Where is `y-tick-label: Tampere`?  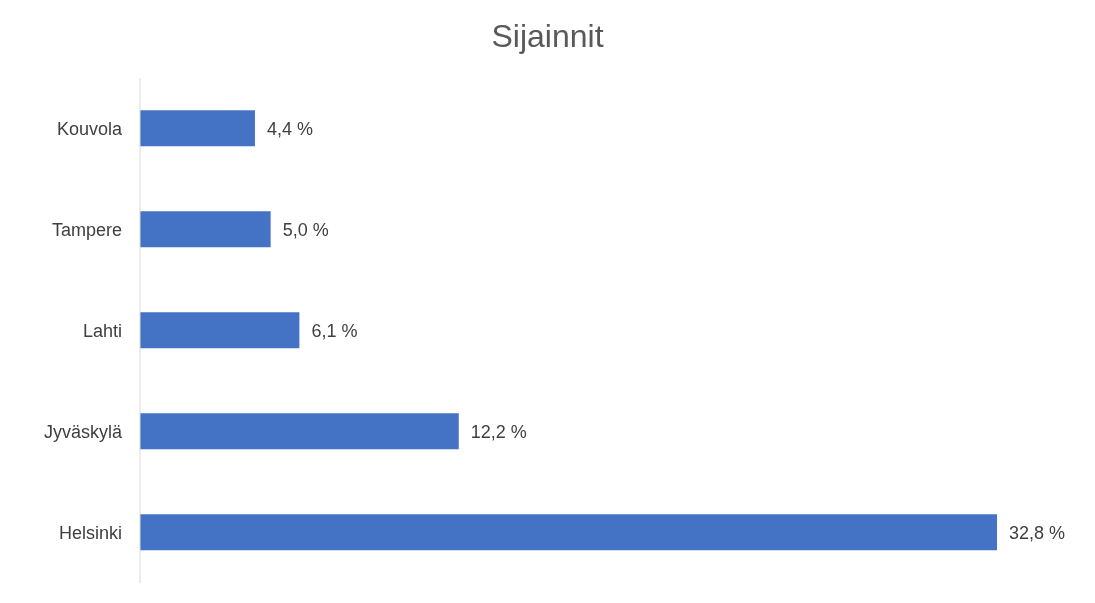 y-tick-label: Tampere is located at coordinates (86, 229).